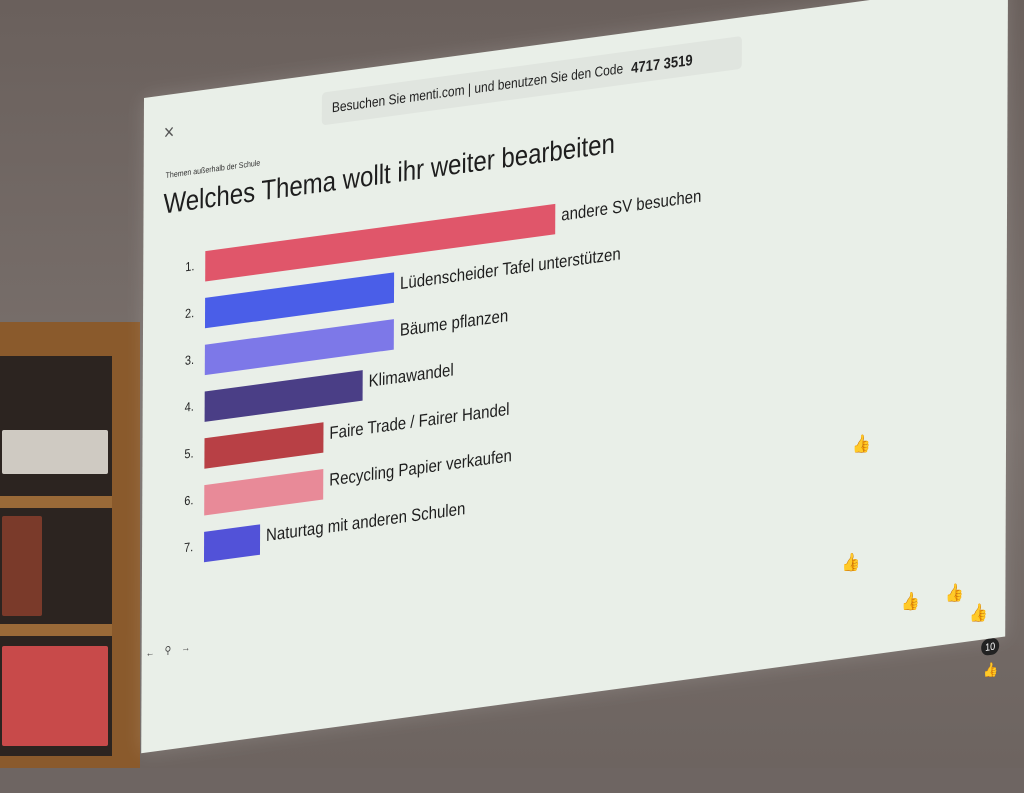  Describe the element at coordinates (22, 566) in the screenshot. I see `book-row` at that location.